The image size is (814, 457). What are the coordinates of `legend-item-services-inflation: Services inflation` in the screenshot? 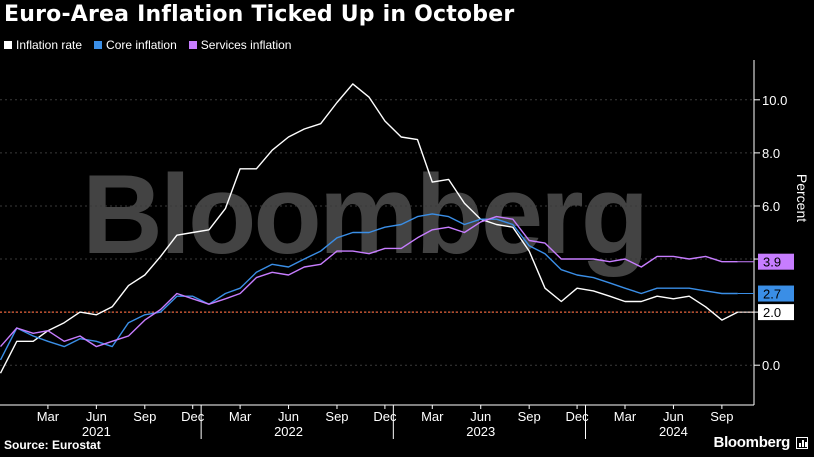 It's located at (240, 45).